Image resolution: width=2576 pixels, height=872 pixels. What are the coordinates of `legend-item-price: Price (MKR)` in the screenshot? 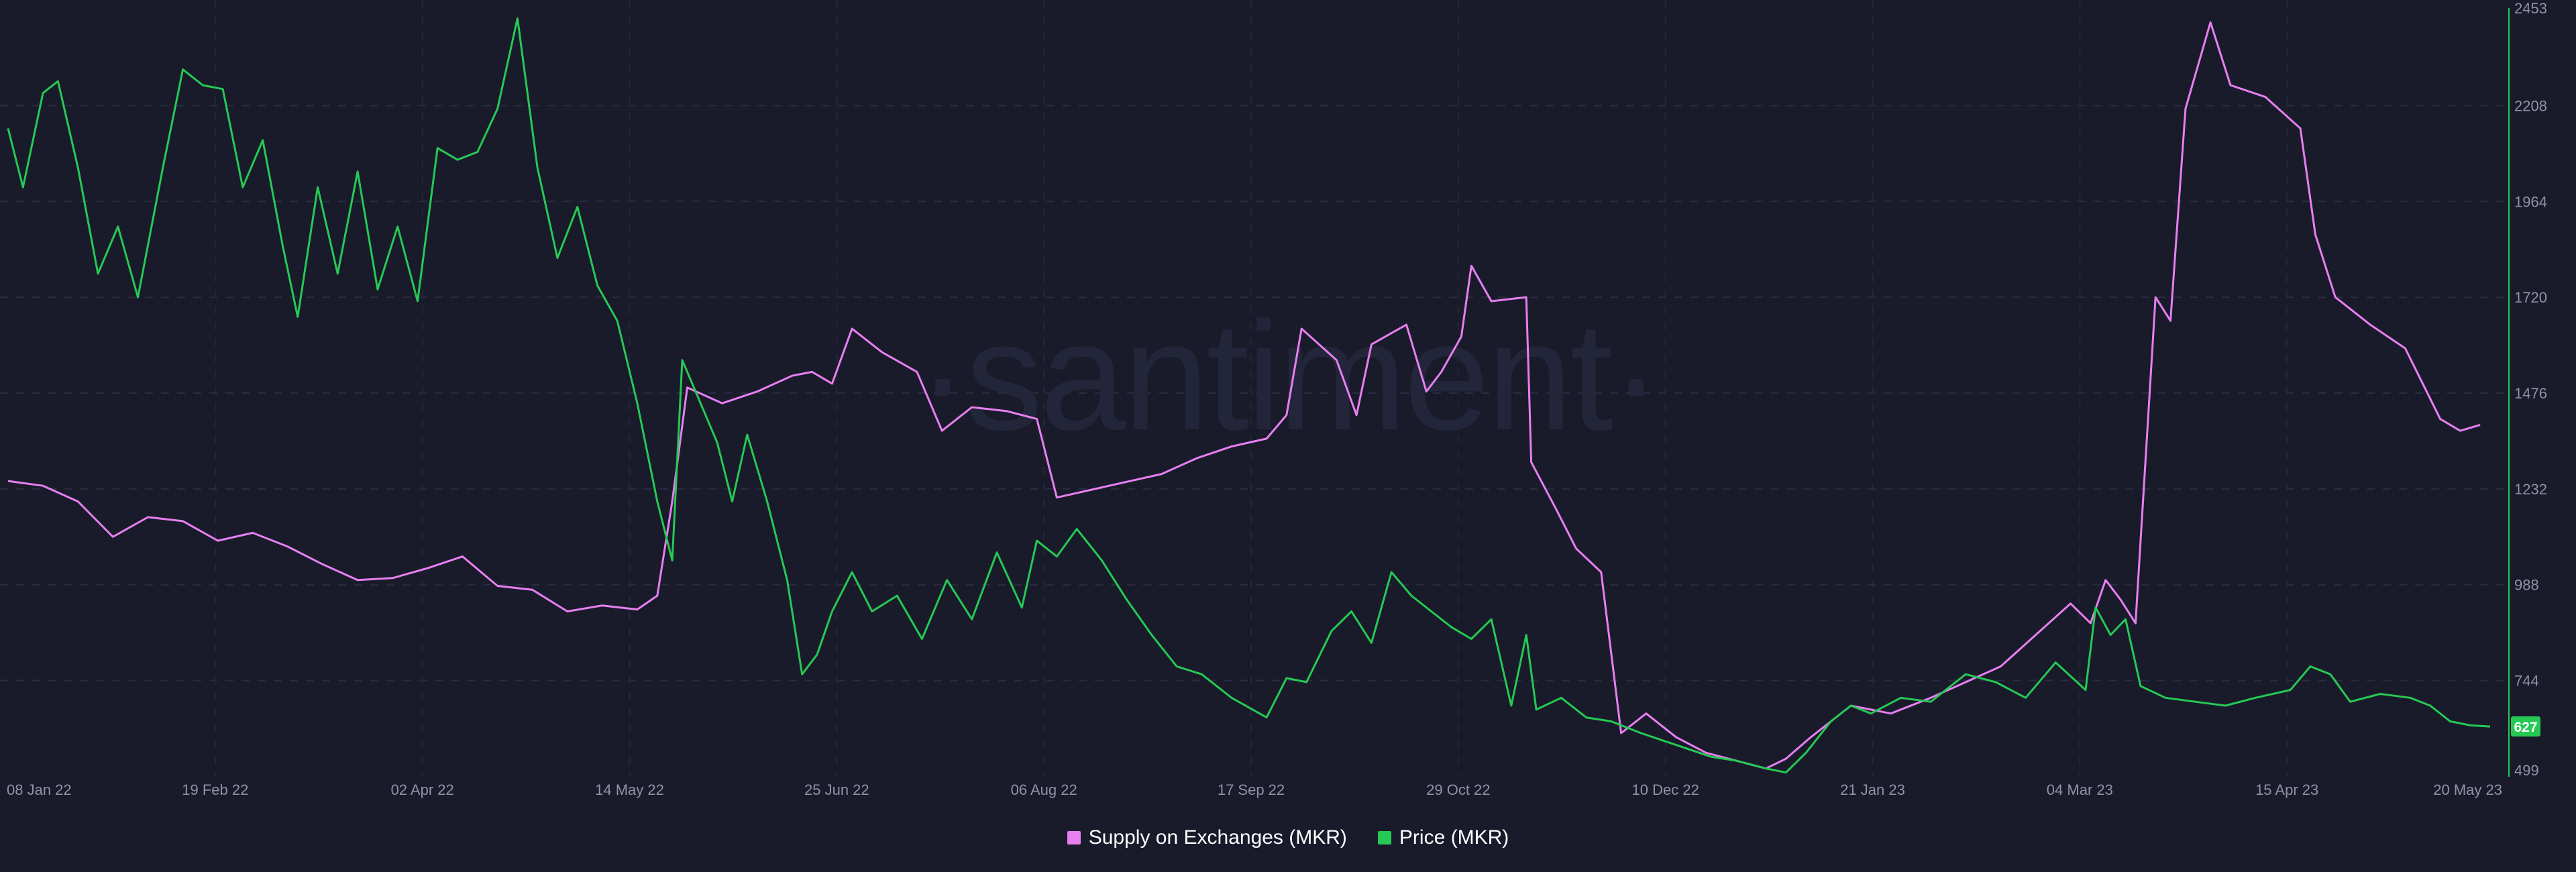 It's located at (1443, 837).